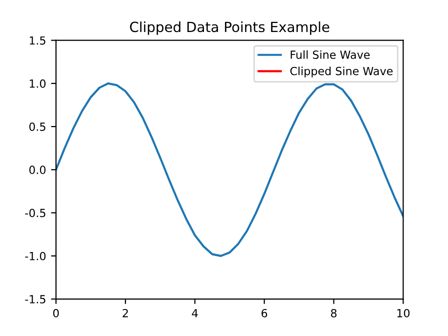  Describe the element at coordinates (37, 170) in the screenshot. I see `y-tick-label: 0.0` at that location.